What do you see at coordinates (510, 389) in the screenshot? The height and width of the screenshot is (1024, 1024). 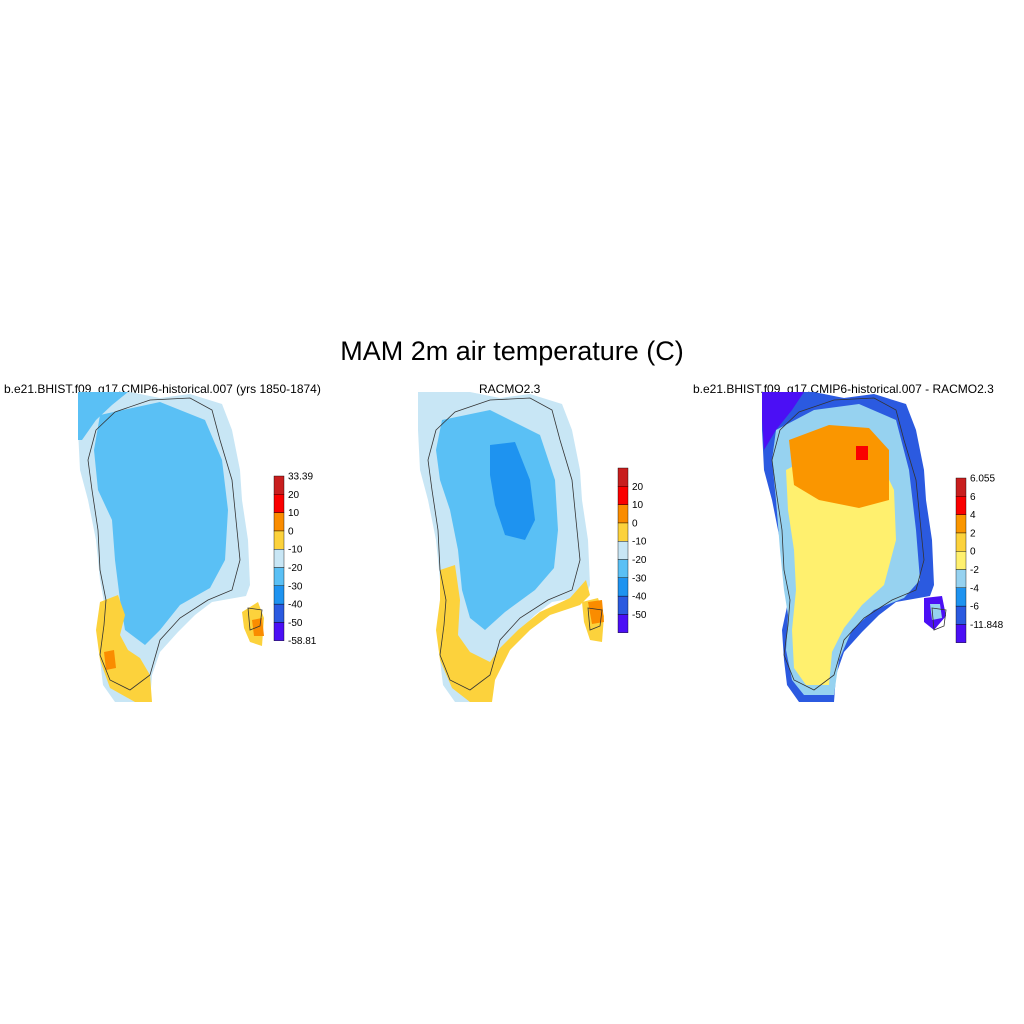 I see `panel-title-racmo: RACMO2.3` at bounding box center [510, 389].